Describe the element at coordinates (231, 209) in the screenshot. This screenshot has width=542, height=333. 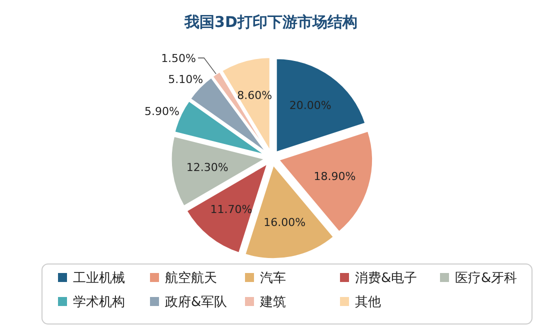
I see `data-label: 11.70%` at that location.